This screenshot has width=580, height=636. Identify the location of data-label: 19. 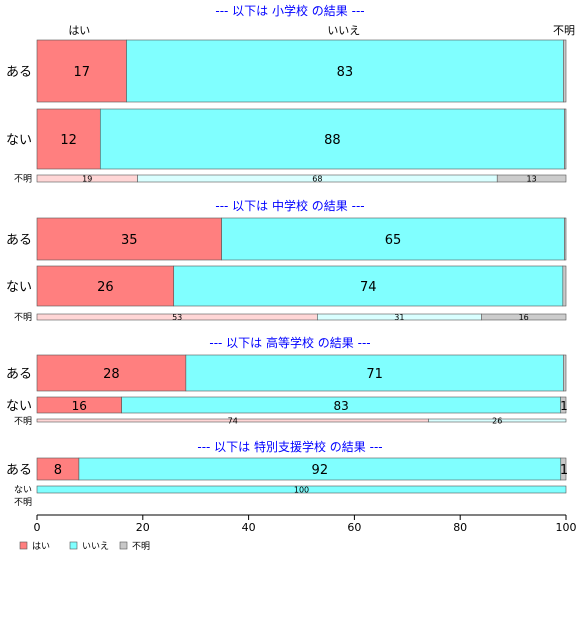
(87, 179).